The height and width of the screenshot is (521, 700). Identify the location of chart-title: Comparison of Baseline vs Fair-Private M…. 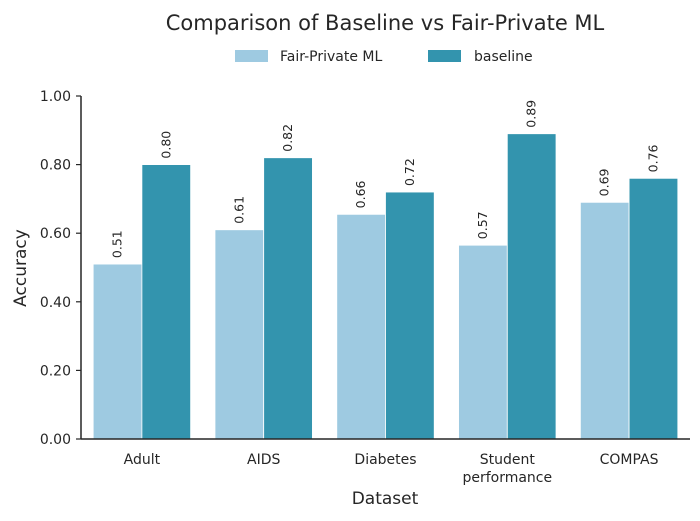
(385, 23).